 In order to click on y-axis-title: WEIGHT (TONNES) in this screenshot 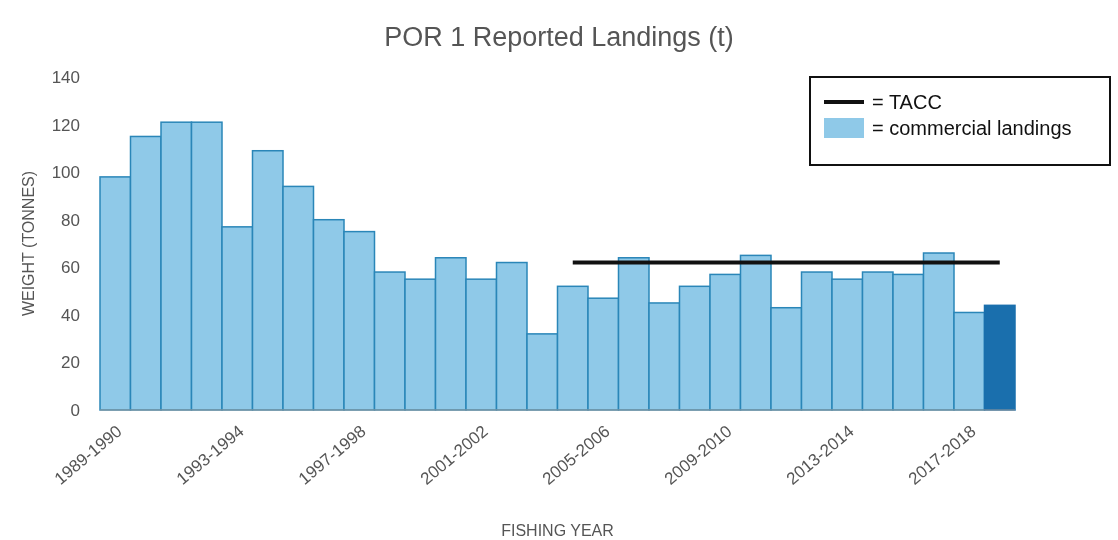, I will do `click(28, 243)`.